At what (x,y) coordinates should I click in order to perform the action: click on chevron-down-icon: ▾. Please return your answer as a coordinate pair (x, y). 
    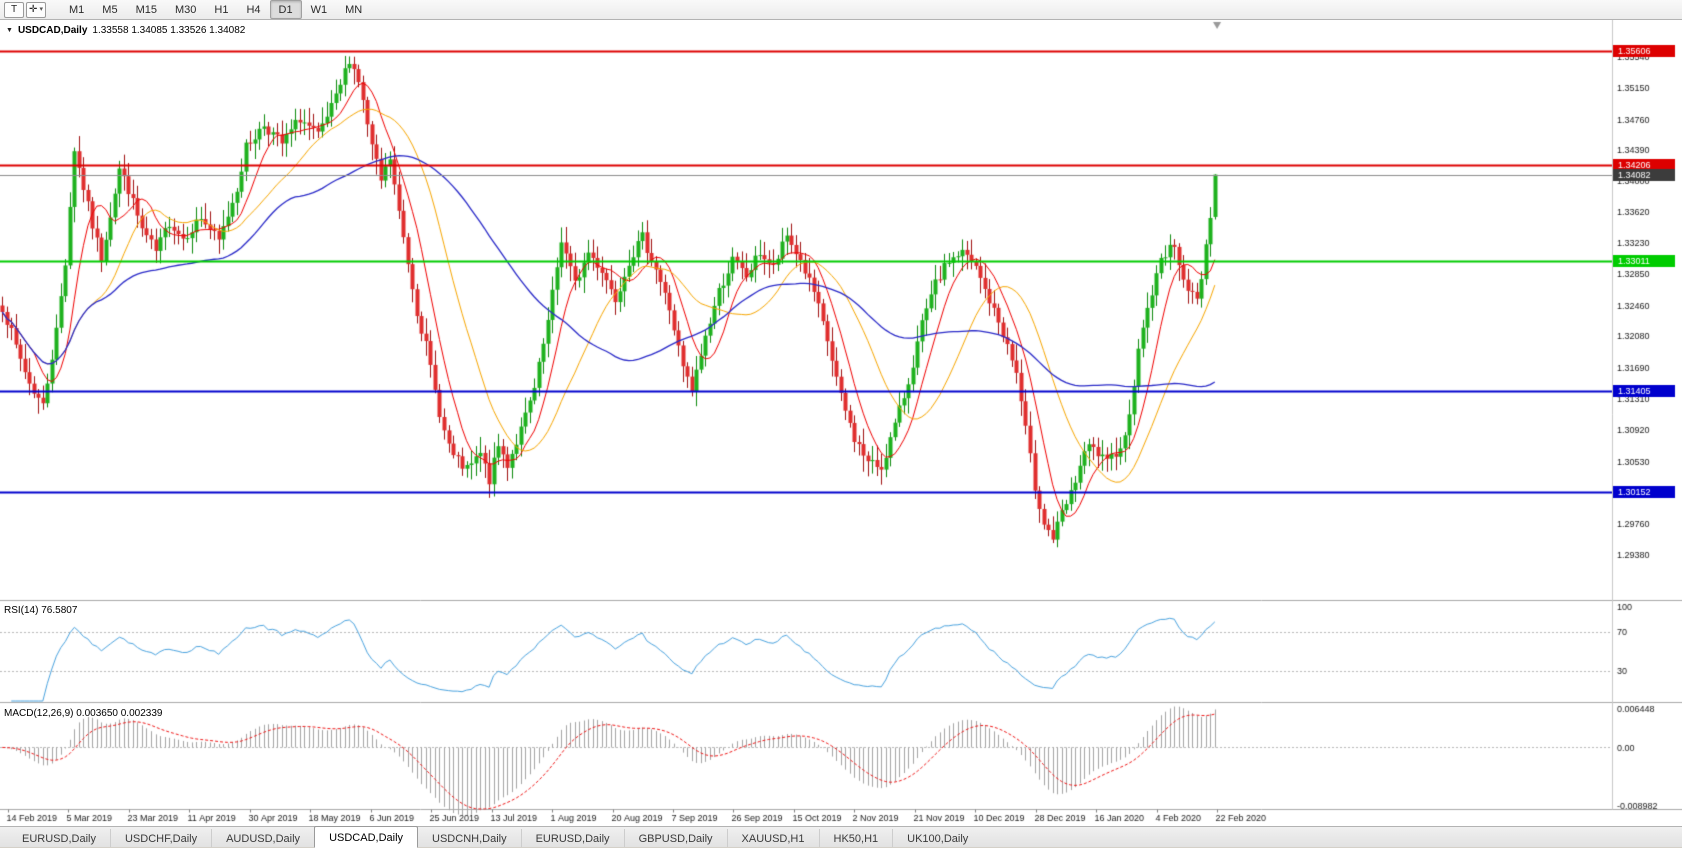
    Looking at the image, I should click on (41, 9).